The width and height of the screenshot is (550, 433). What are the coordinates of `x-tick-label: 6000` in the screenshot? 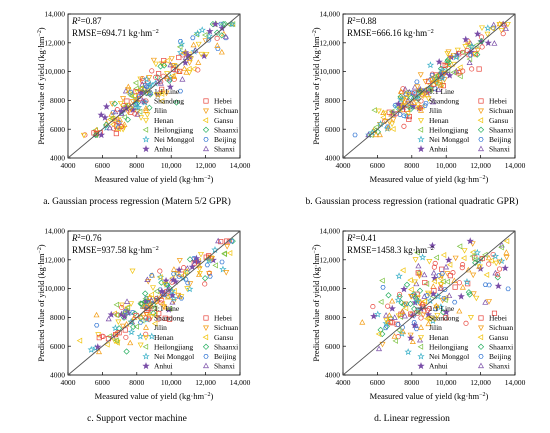 It's located at (377, 382).